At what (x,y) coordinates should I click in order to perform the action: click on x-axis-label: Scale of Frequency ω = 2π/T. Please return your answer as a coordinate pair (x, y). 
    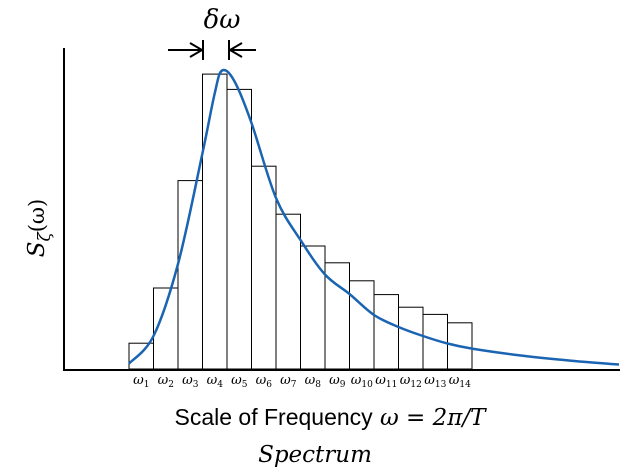
    Looking at the image, I should click on (331, 417).